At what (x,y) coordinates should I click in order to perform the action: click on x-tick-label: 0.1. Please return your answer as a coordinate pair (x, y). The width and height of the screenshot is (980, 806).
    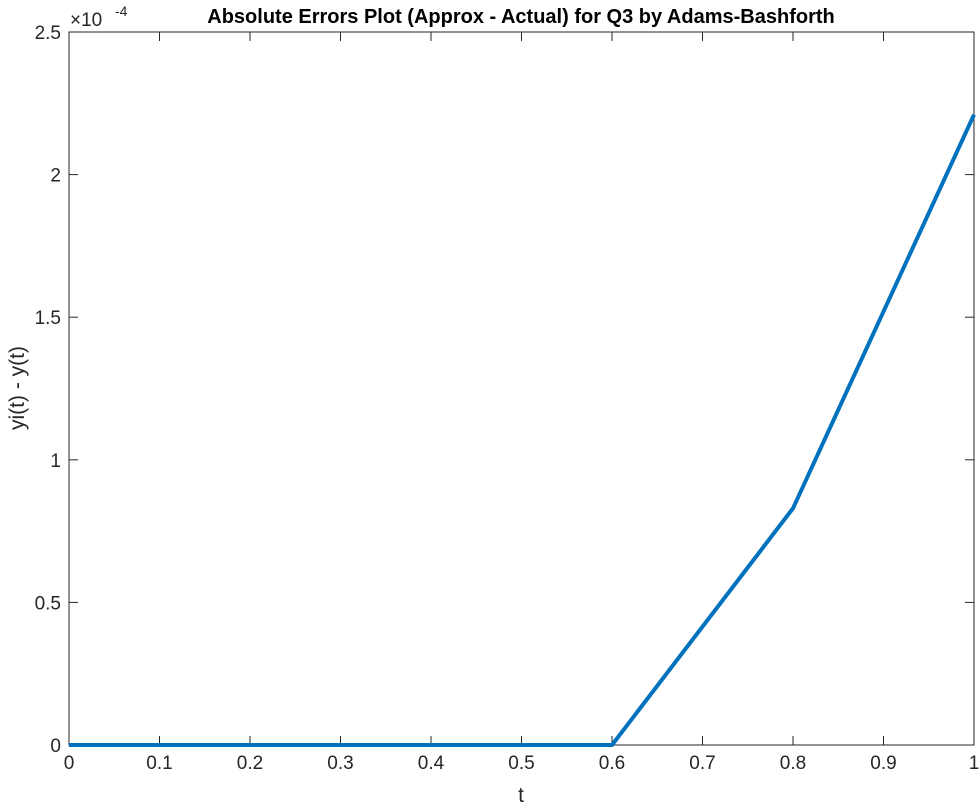
    Looking at the image, I should click on (159, 763).